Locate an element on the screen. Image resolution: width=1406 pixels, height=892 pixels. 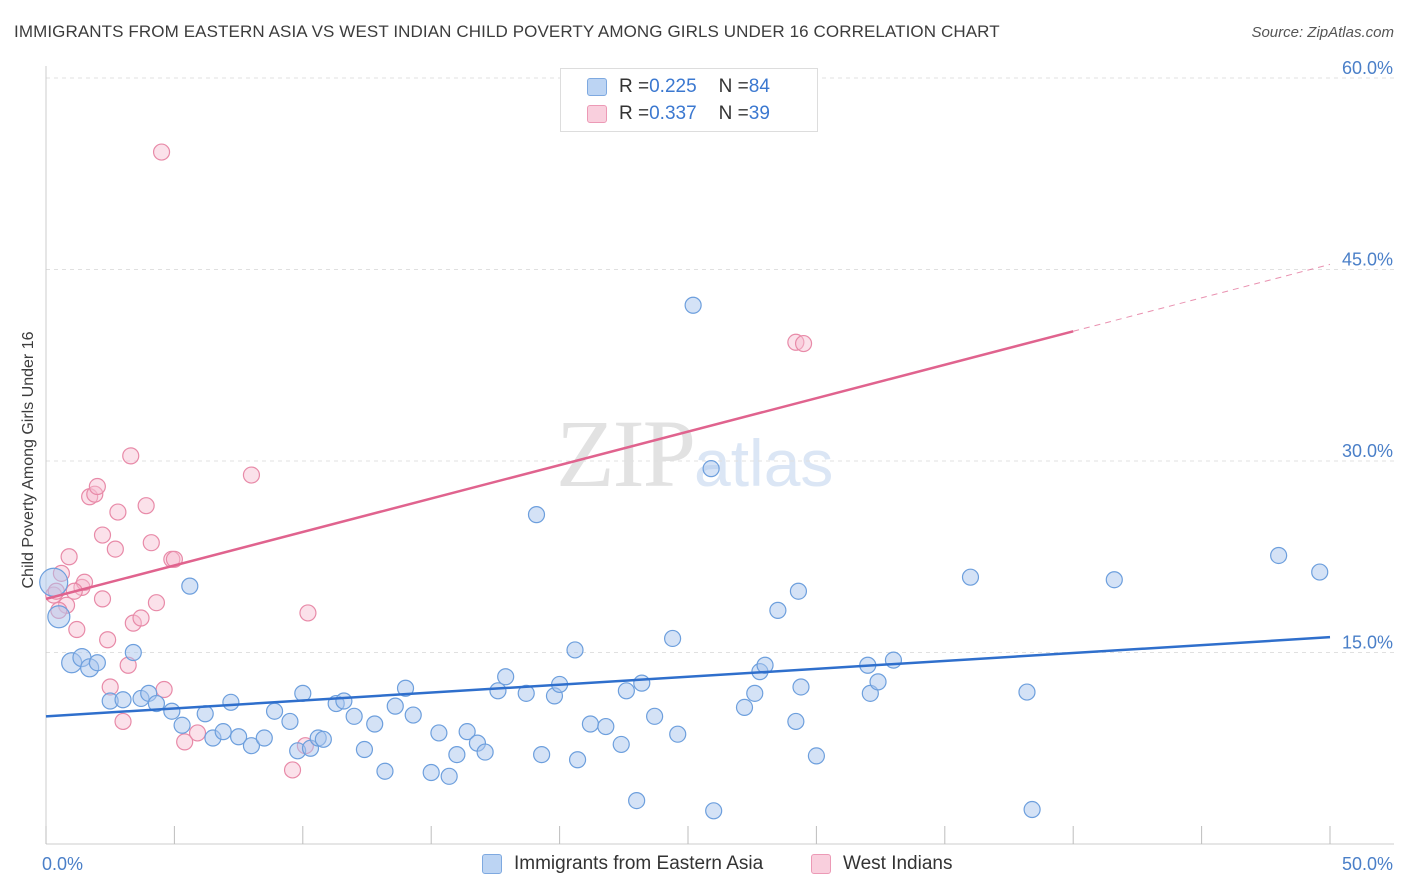
legend-r-value: 0.337 is located at coordinates (673, 113).